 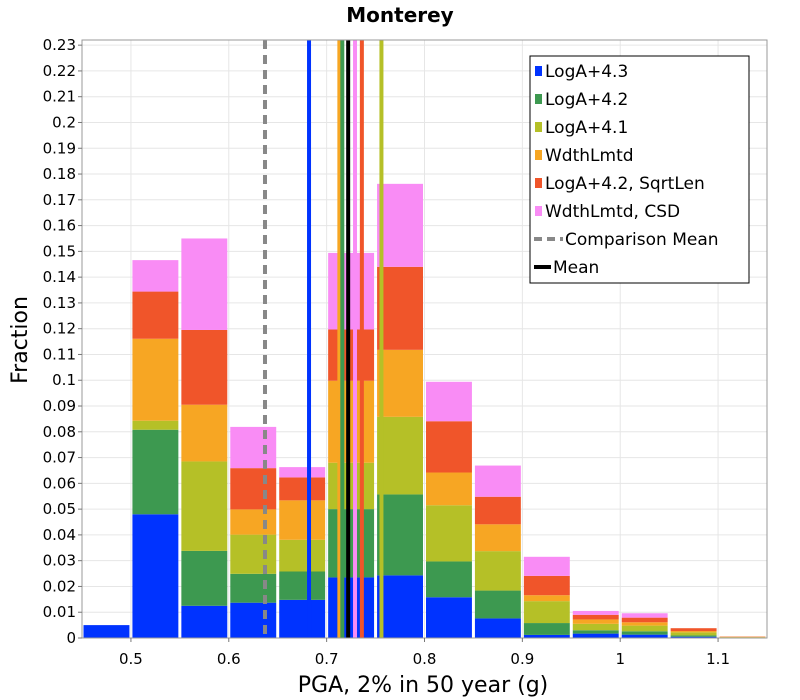 I want to click on legend-label: LogA+4.2, SqrtLen, so click(x=625, y=184).